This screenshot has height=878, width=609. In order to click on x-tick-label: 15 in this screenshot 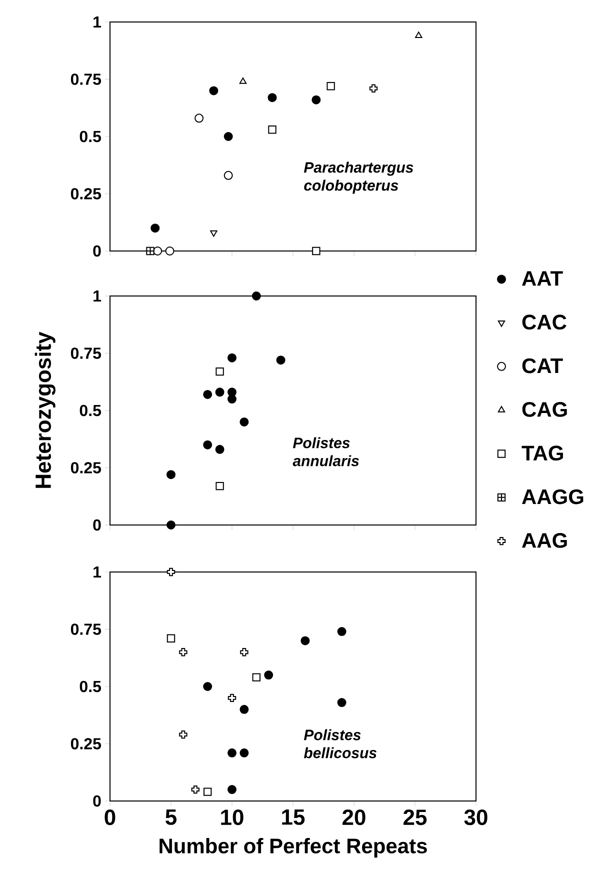, I will do `click(293, 817)`.